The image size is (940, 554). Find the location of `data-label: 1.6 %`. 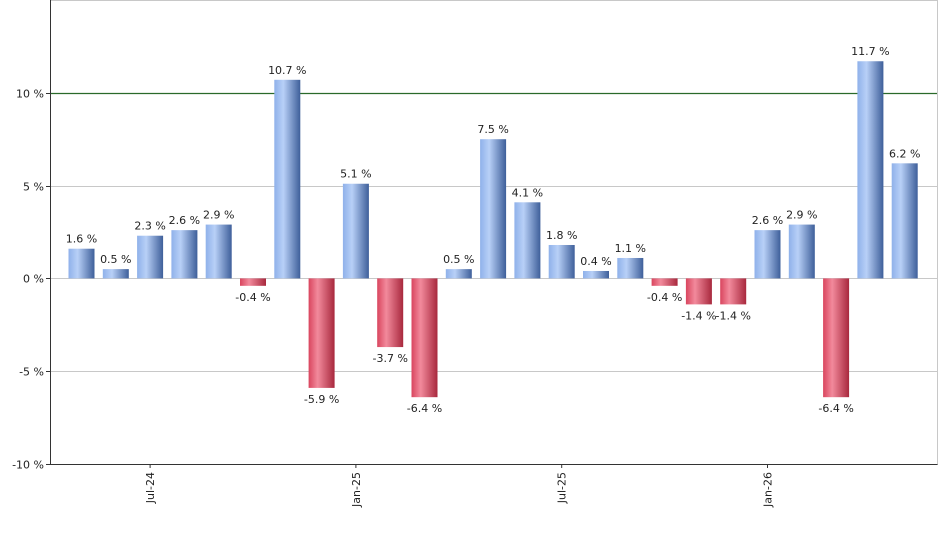

data-label: 1.6 % is located at coordinates (81, 239).